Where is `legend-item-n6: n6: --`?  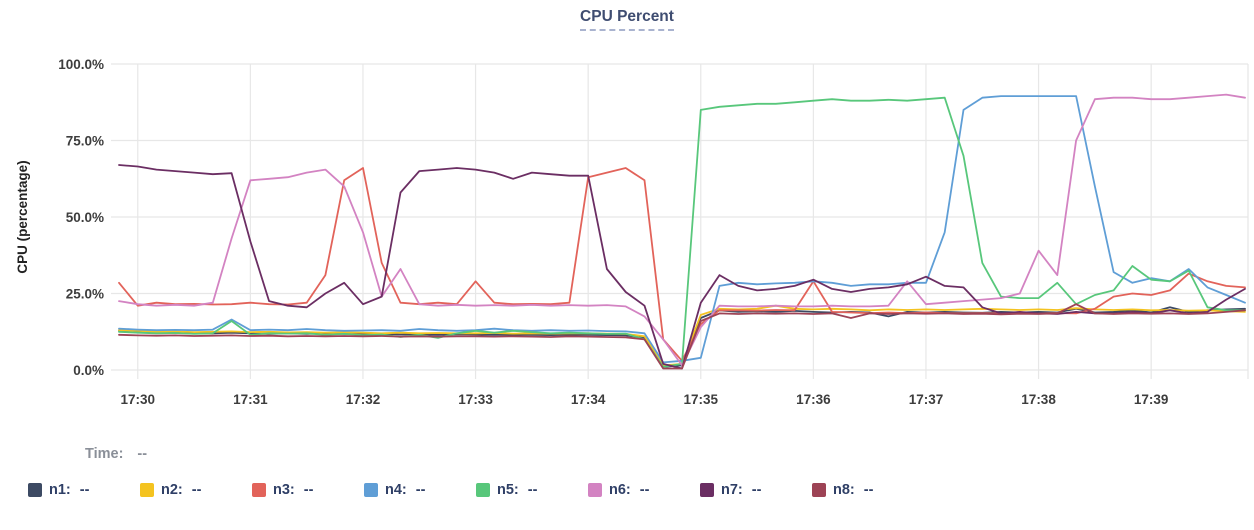 legend-item-n6: n6: -- is located at coordinates (644, 490).